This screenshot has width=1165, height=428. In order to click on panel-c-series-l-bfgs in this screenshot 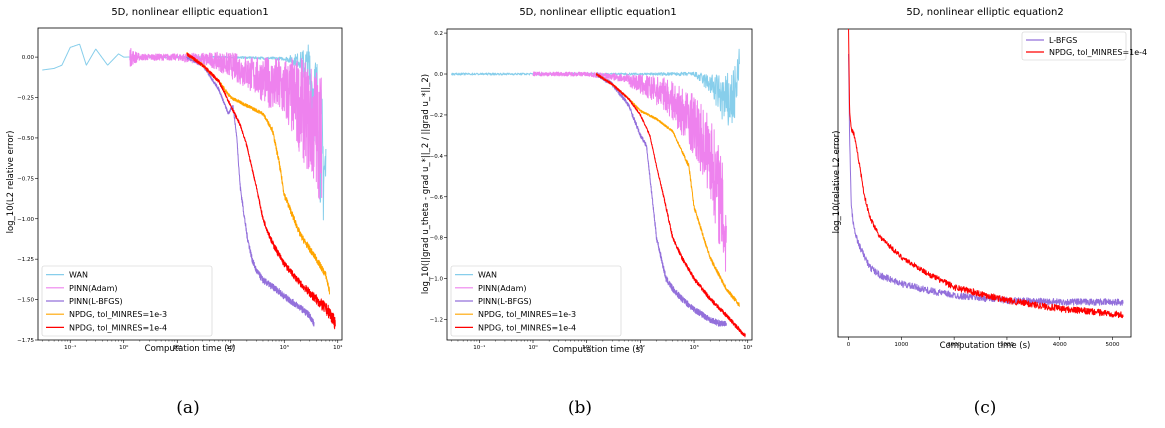, I will do `click(986, 179)`.